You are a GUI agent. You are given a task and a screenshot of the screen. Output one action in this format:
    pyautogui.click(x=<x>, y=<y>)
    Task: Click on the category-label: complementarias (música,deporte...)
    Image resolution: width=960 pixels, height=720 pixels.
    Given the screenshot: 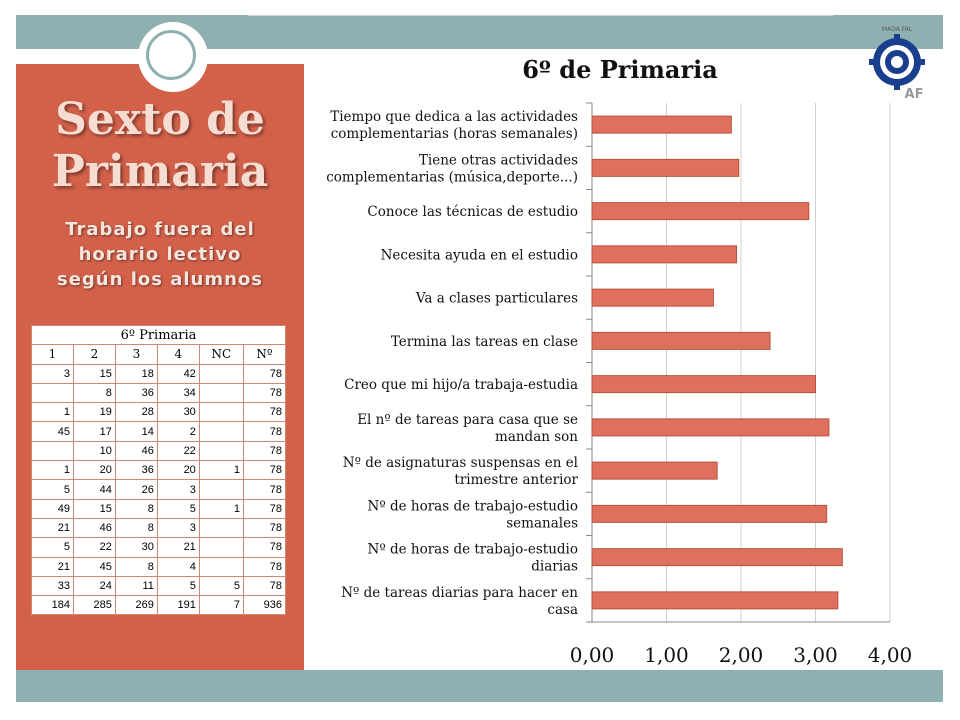 What is the action you would take?
    pyautogui.click(x=452, y=177)
    